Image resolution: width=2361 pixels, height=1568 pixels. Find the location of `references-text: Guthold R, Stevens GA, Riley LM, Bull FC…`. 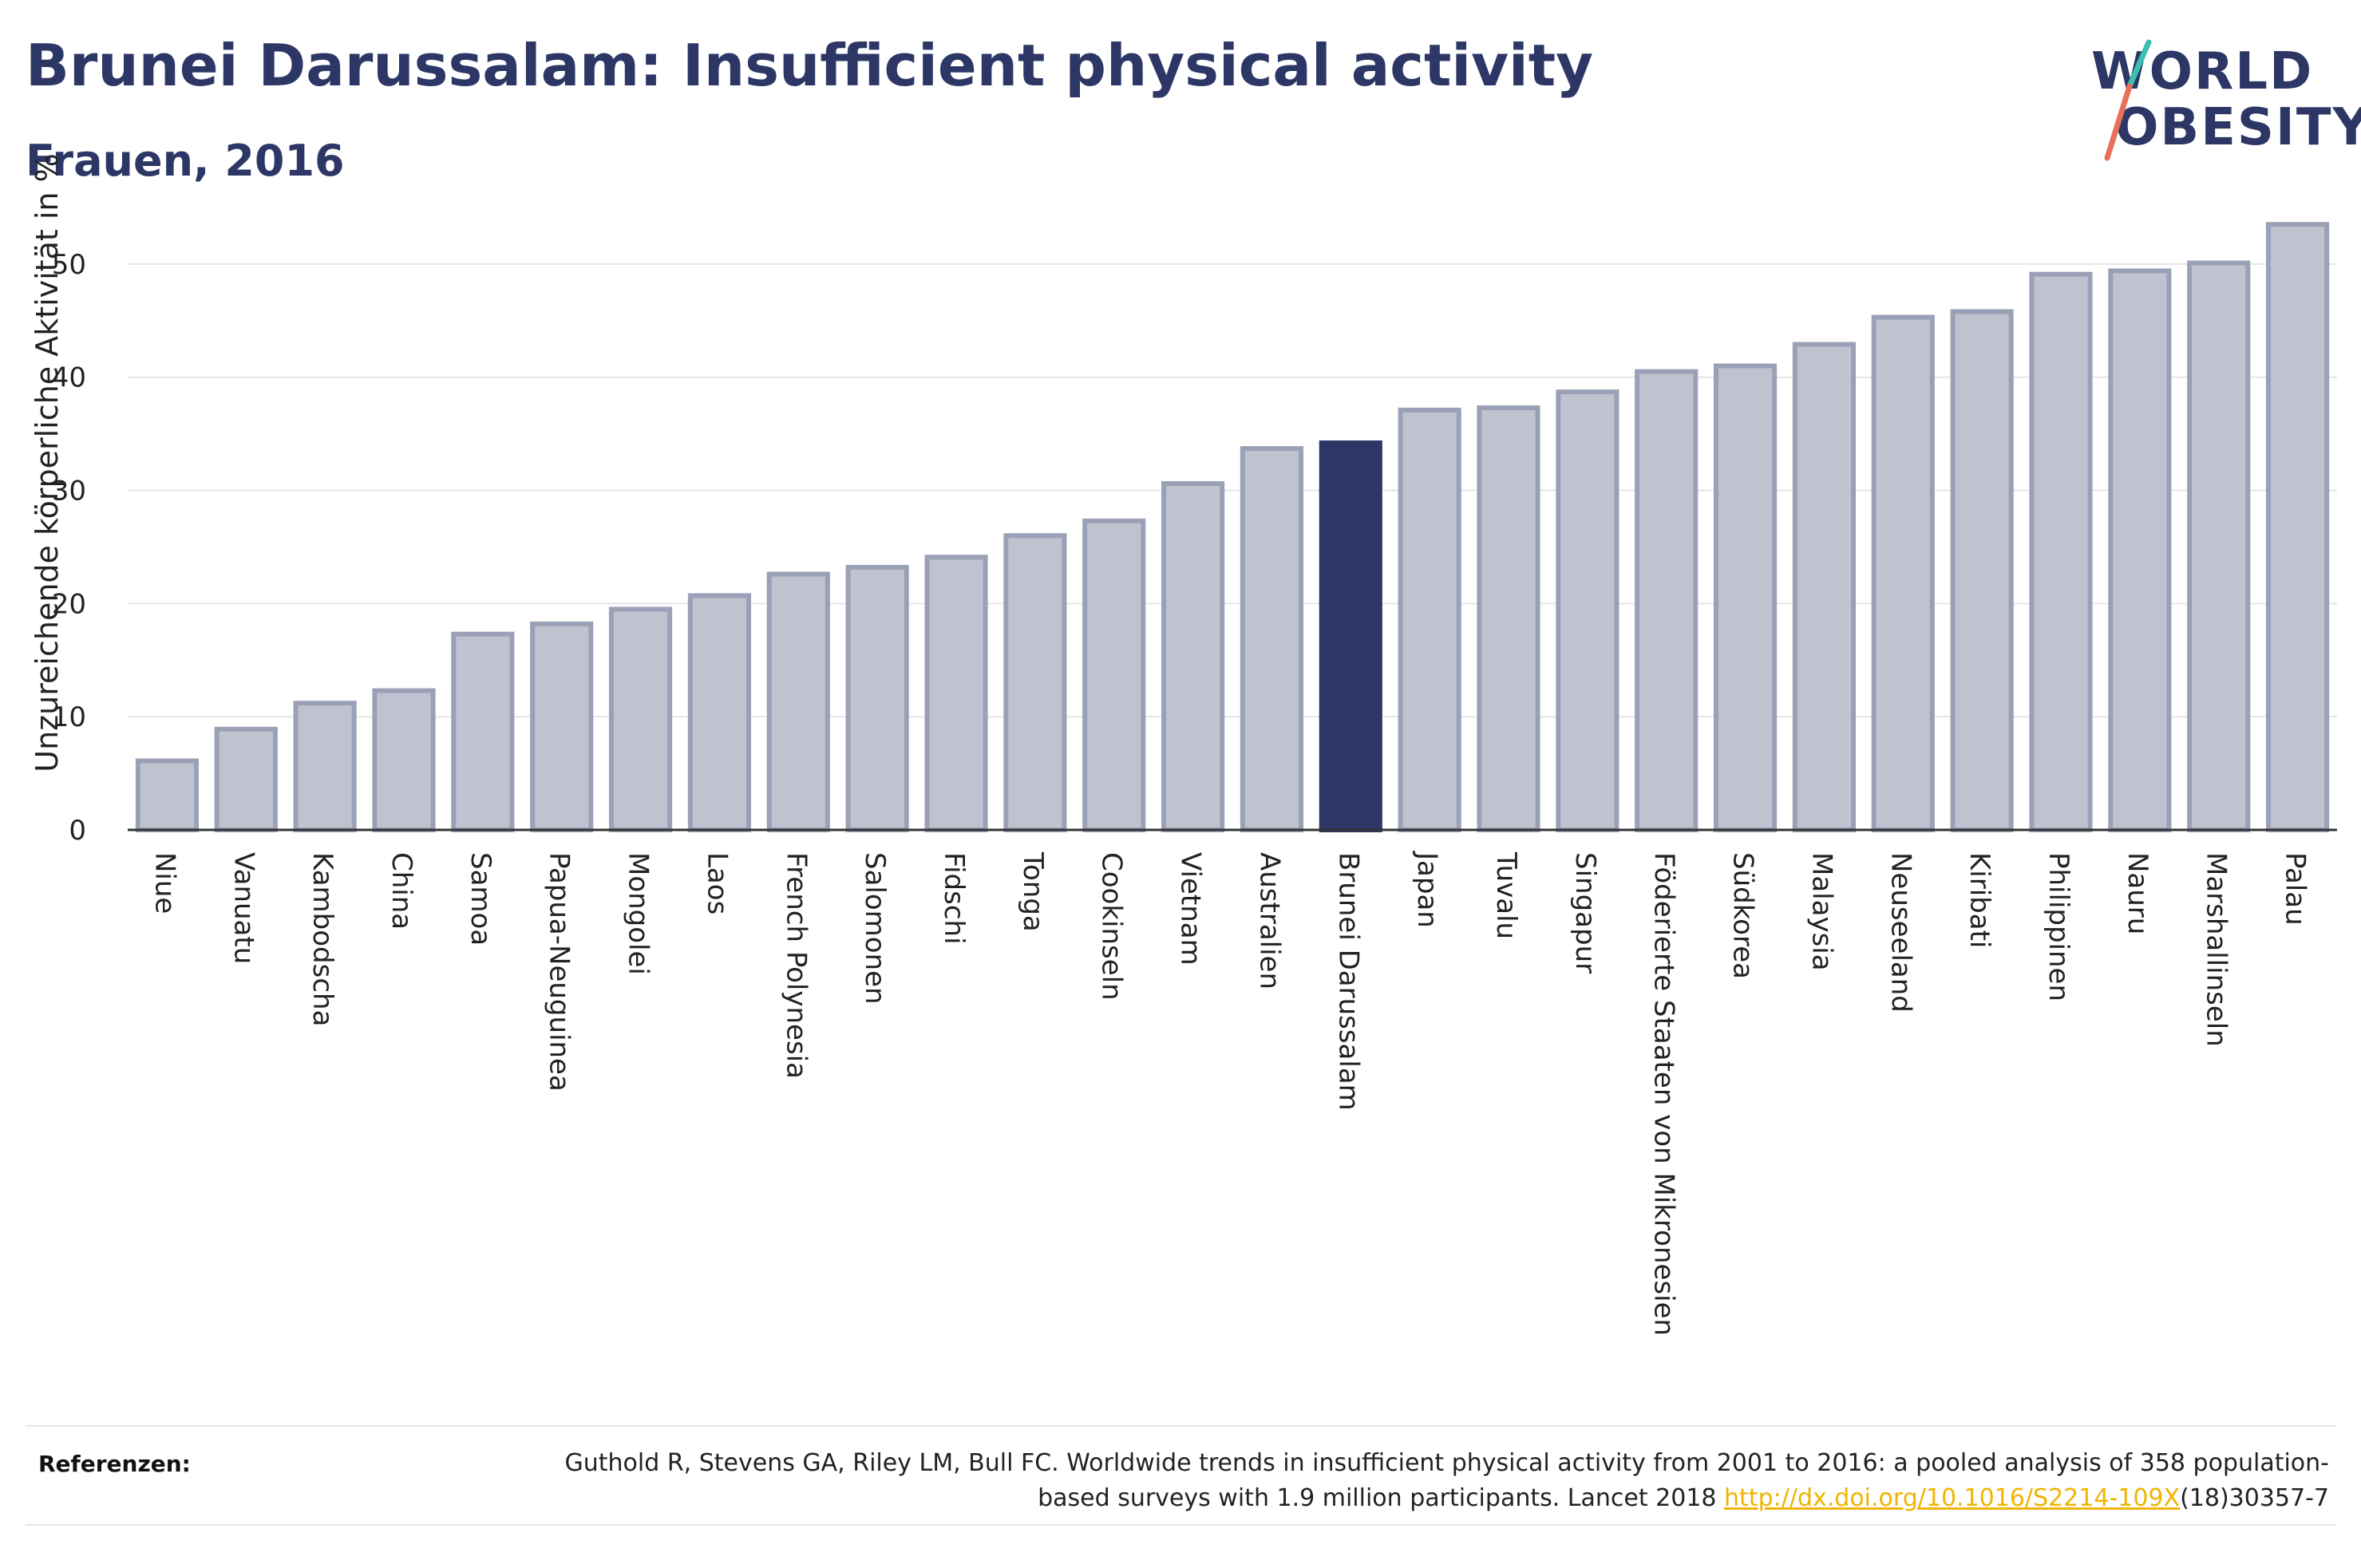

references-text: Guthold R, Stevens GA, Riley LM, Bull FC… is located at coordinates (1411, 1481).